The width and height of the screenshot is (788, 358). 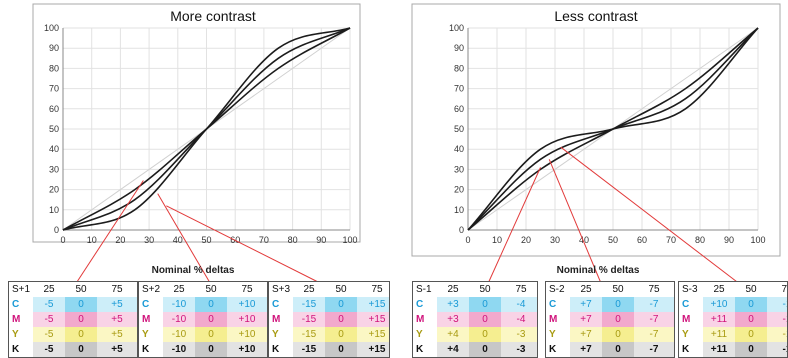 I want to click on ink-row-k: K -15 0 +15, so click(x=329, y=349).